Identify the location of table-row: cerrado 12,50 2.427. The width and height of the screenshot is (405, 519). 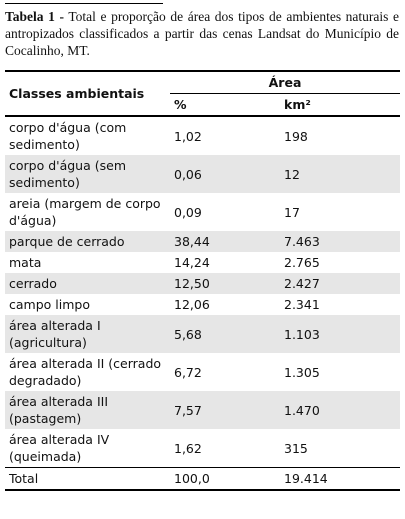
(203, 283).